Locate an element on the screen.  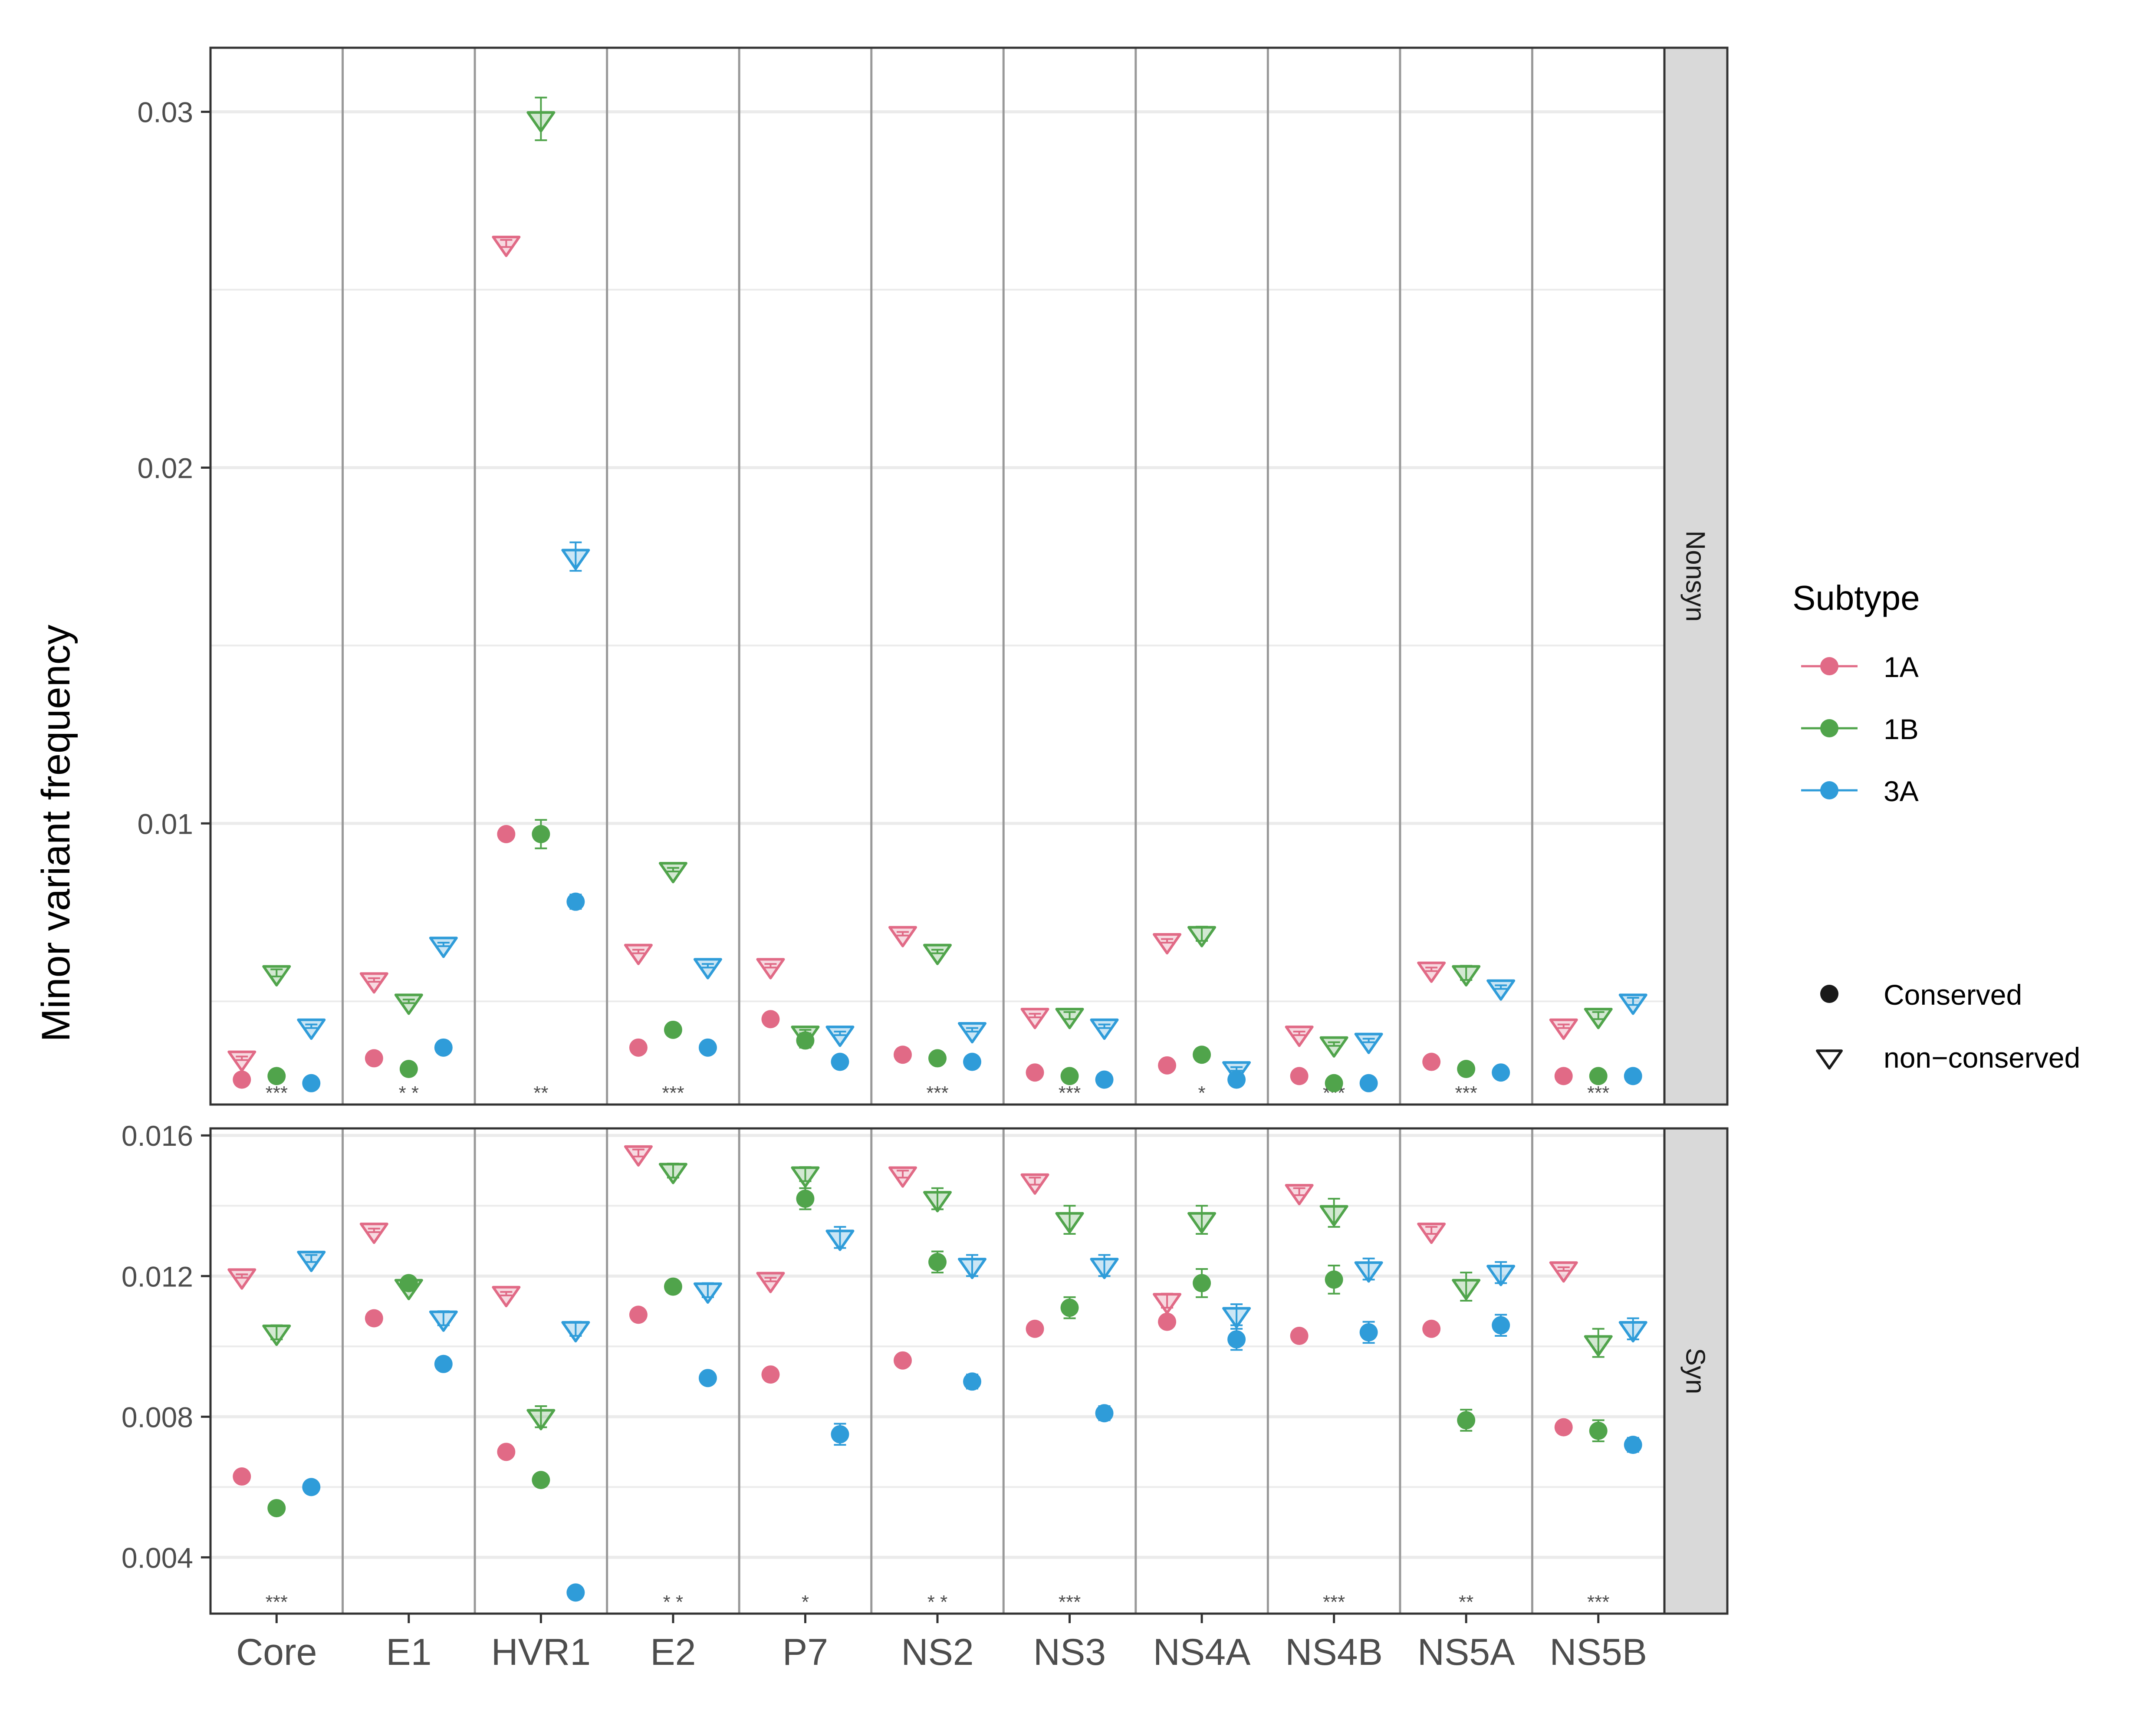
facet-strip is located at coordinates (1696, 576).